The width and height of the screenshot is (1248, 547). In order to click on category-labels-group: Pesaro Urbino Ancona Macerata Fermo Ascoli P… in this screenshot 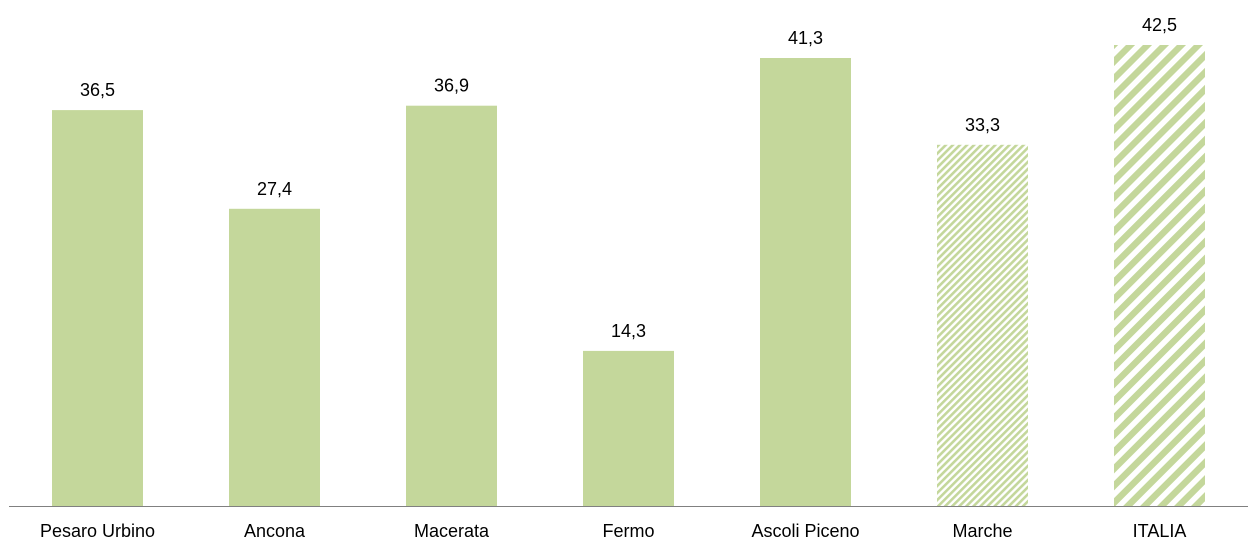, I will do `click(613, 531)`.